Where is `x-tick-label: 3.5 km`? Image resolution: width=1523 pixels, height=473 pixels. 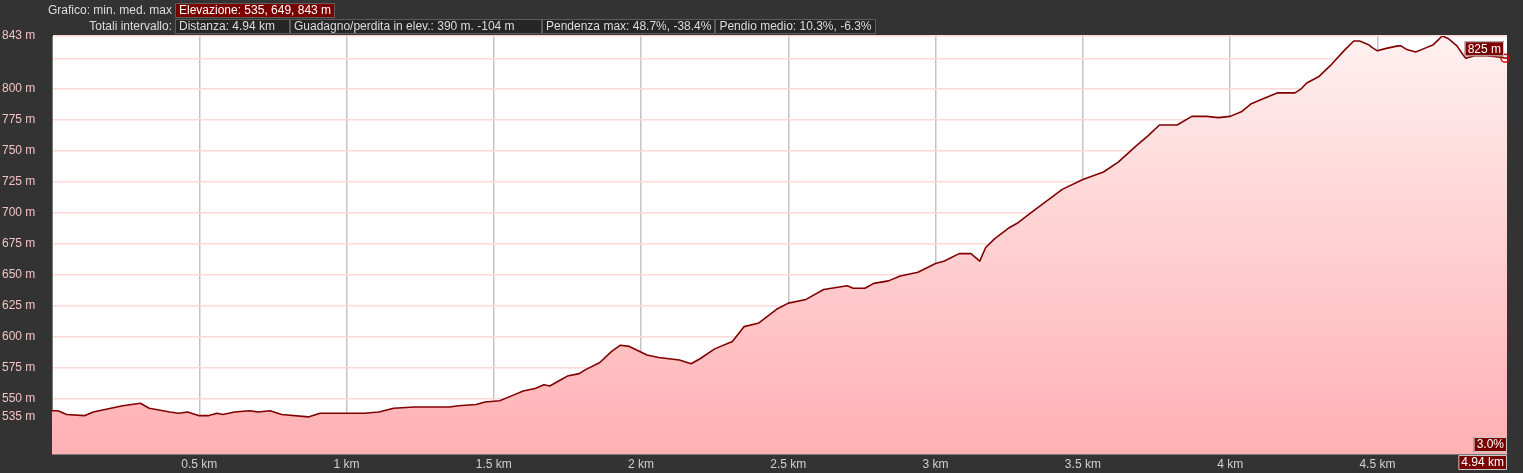 x-tick-label: 3.5 km is located at coordinates (1082, 463).